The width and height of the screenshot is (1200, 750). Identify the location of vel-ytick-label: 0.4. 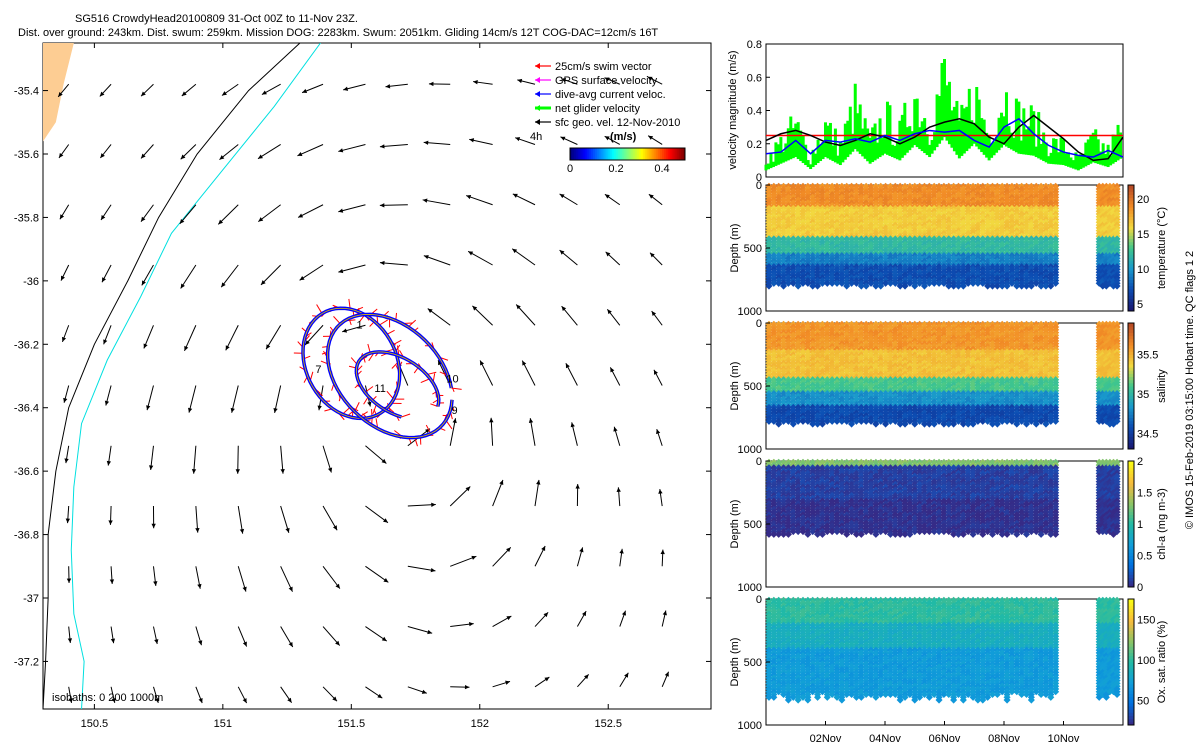
(754, 112).